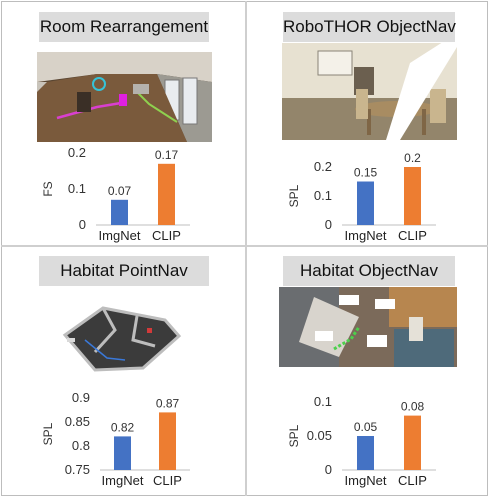 This screenshot has width=490, height=498. I want to click on panel-title-room-rearrangement: Room Rearrangement, so click(124, 27).